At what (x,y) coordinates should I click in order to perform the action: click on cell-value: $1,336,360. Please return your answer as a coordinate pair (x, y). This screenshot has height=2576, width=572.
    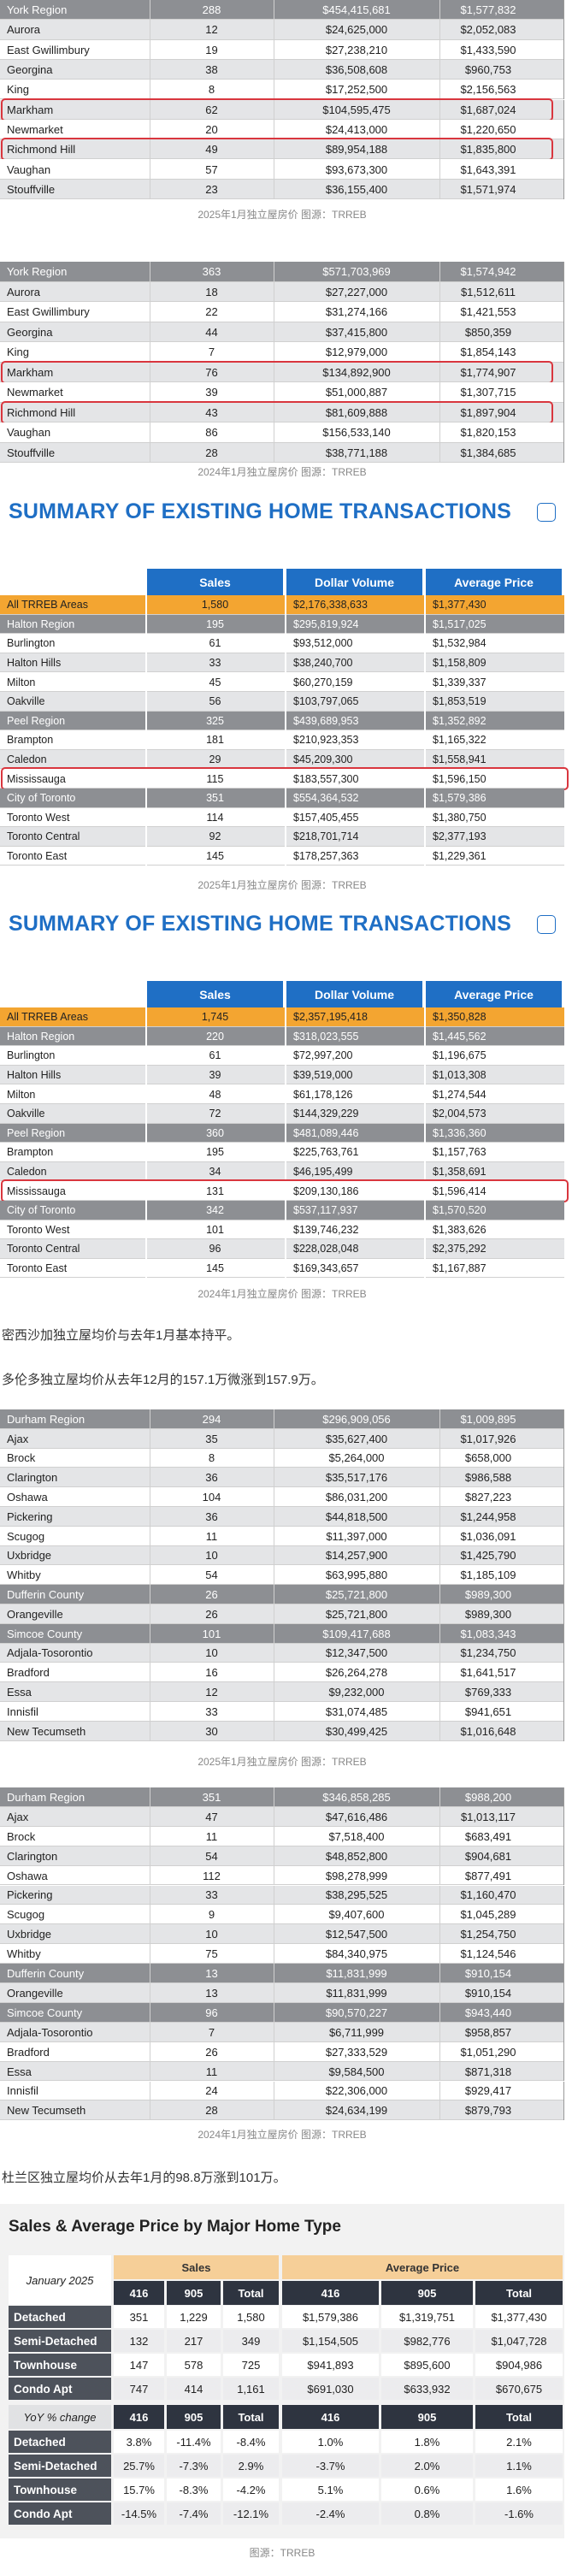
    Looking at the image, I should click on (459, 1132).